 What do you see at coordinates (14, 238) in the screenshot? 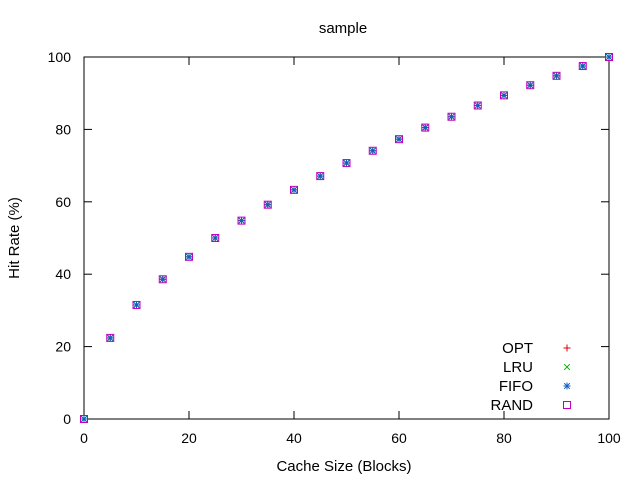
I see `y-axis-label: Hit Rate (%)` at bounding box center [14, 238].